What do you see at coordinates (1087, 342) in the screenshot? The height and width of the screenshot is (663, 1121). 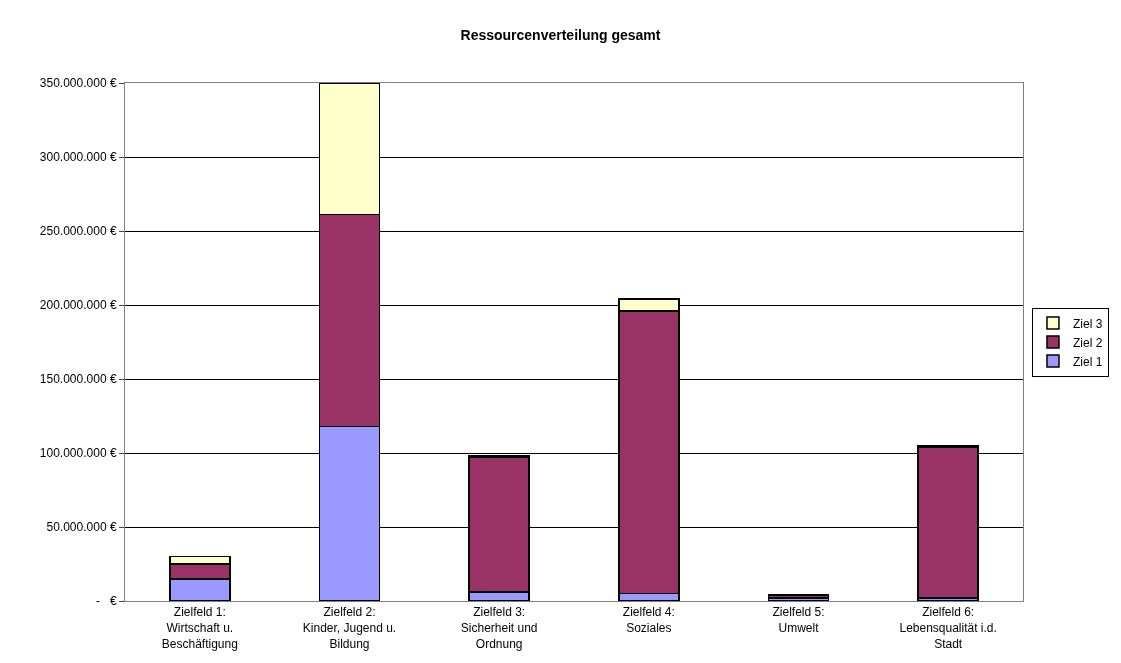 I see `legend-label: Ziel 2` at bounding box center [1087, 342].